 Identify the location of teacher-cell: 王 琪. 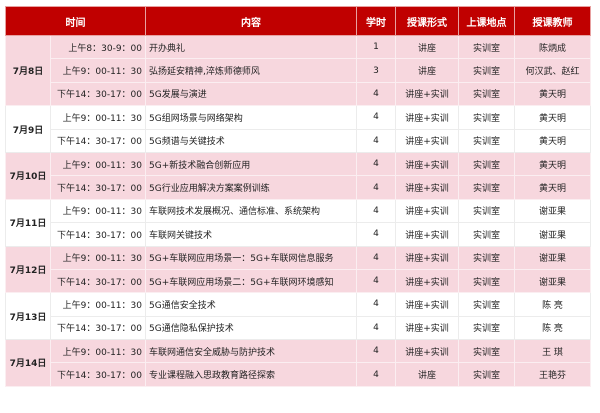
(552, 351).